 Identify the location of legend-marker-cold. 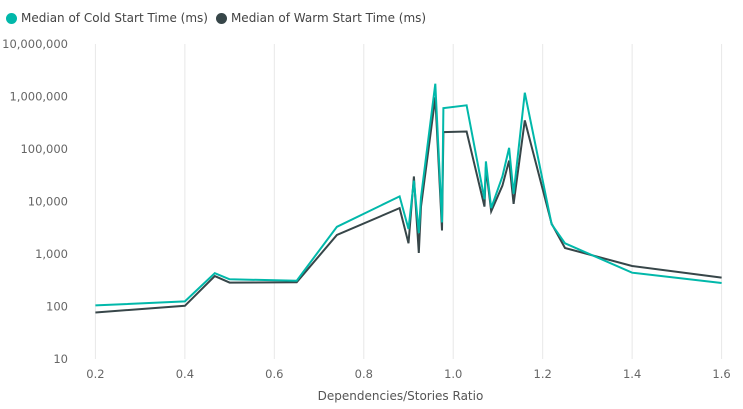
(11, 18).